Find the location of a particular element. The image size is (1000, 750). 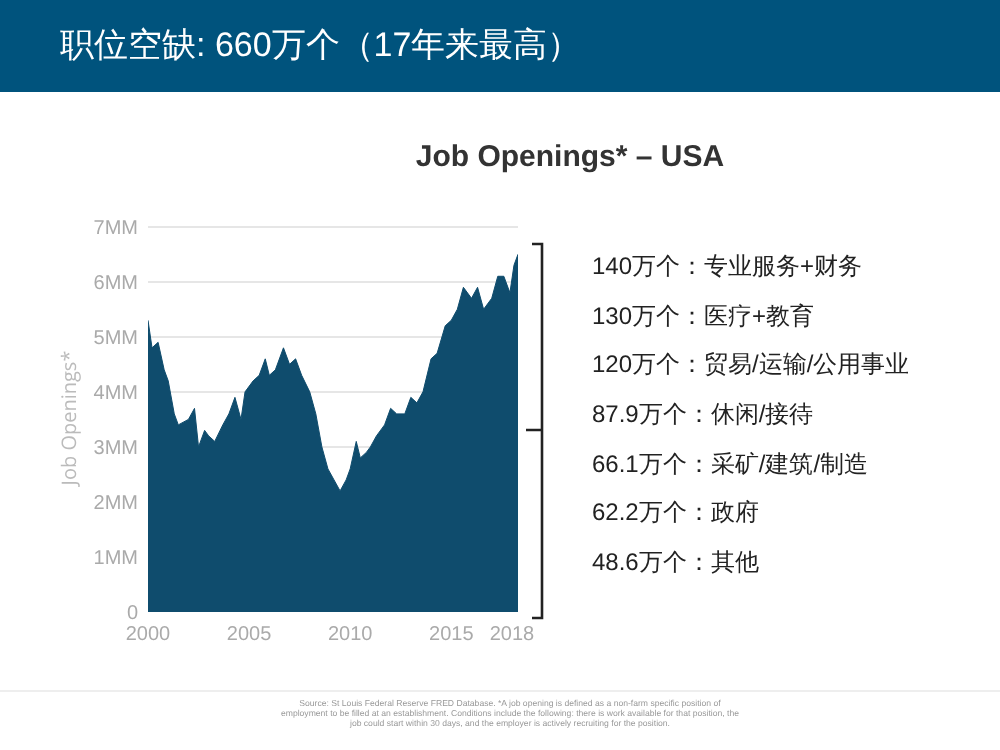

y-tick-label: 1MM is located at coordinates (115, 558).